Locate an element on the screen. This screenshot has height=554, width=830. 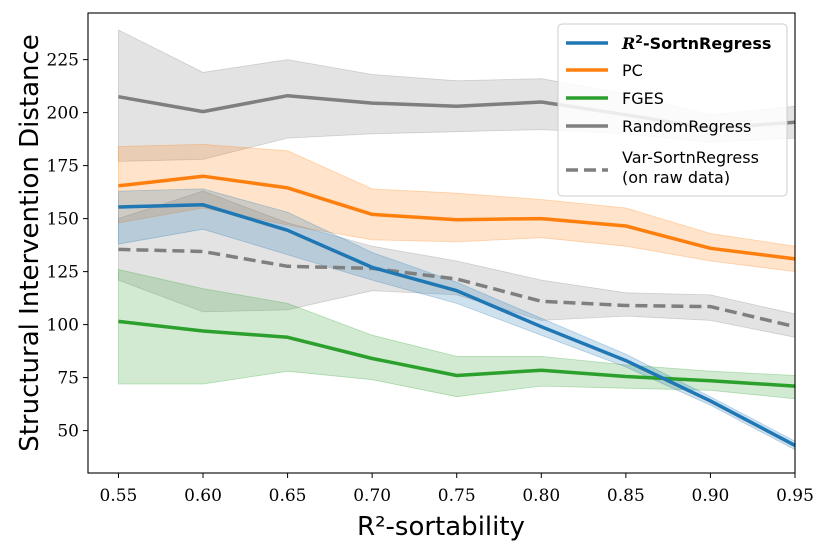
legend-label-r2-suffix: -SortnRegress is located at coordinates (707, 43).